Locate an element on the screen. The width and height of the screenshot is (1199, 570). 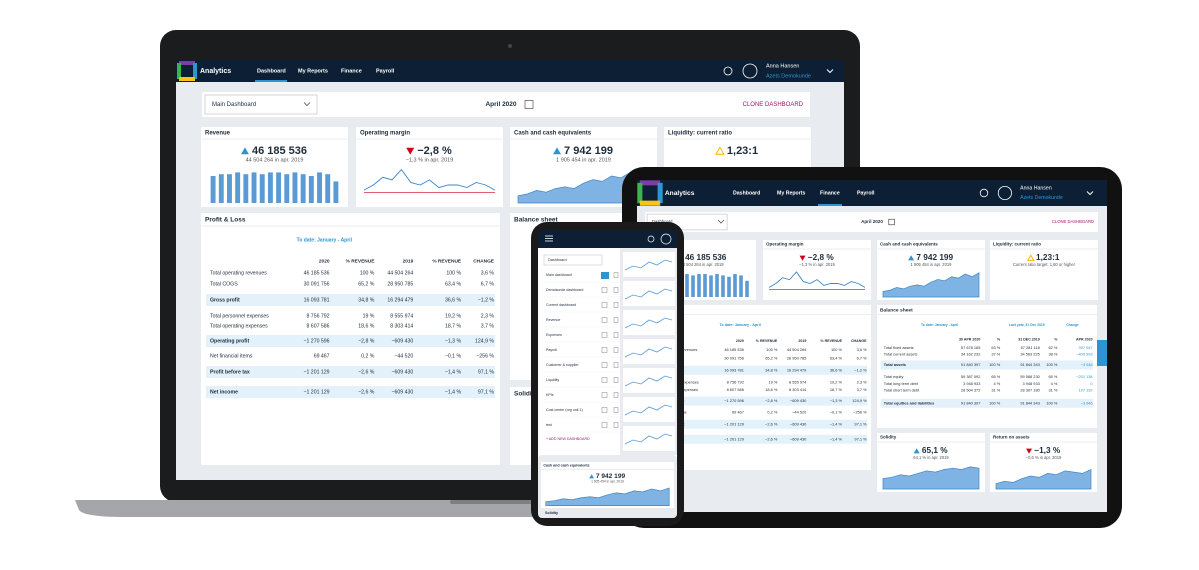
cell: 57 281 118 is located at coordinates (1030, 347).